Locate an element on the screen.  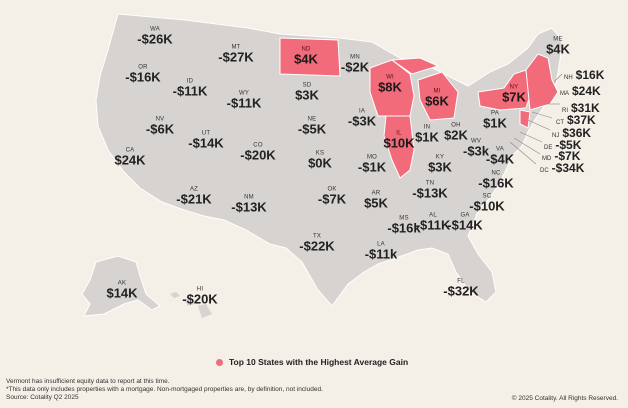
state-label-tn: TN -$13K is located at coordinates (430, 190).